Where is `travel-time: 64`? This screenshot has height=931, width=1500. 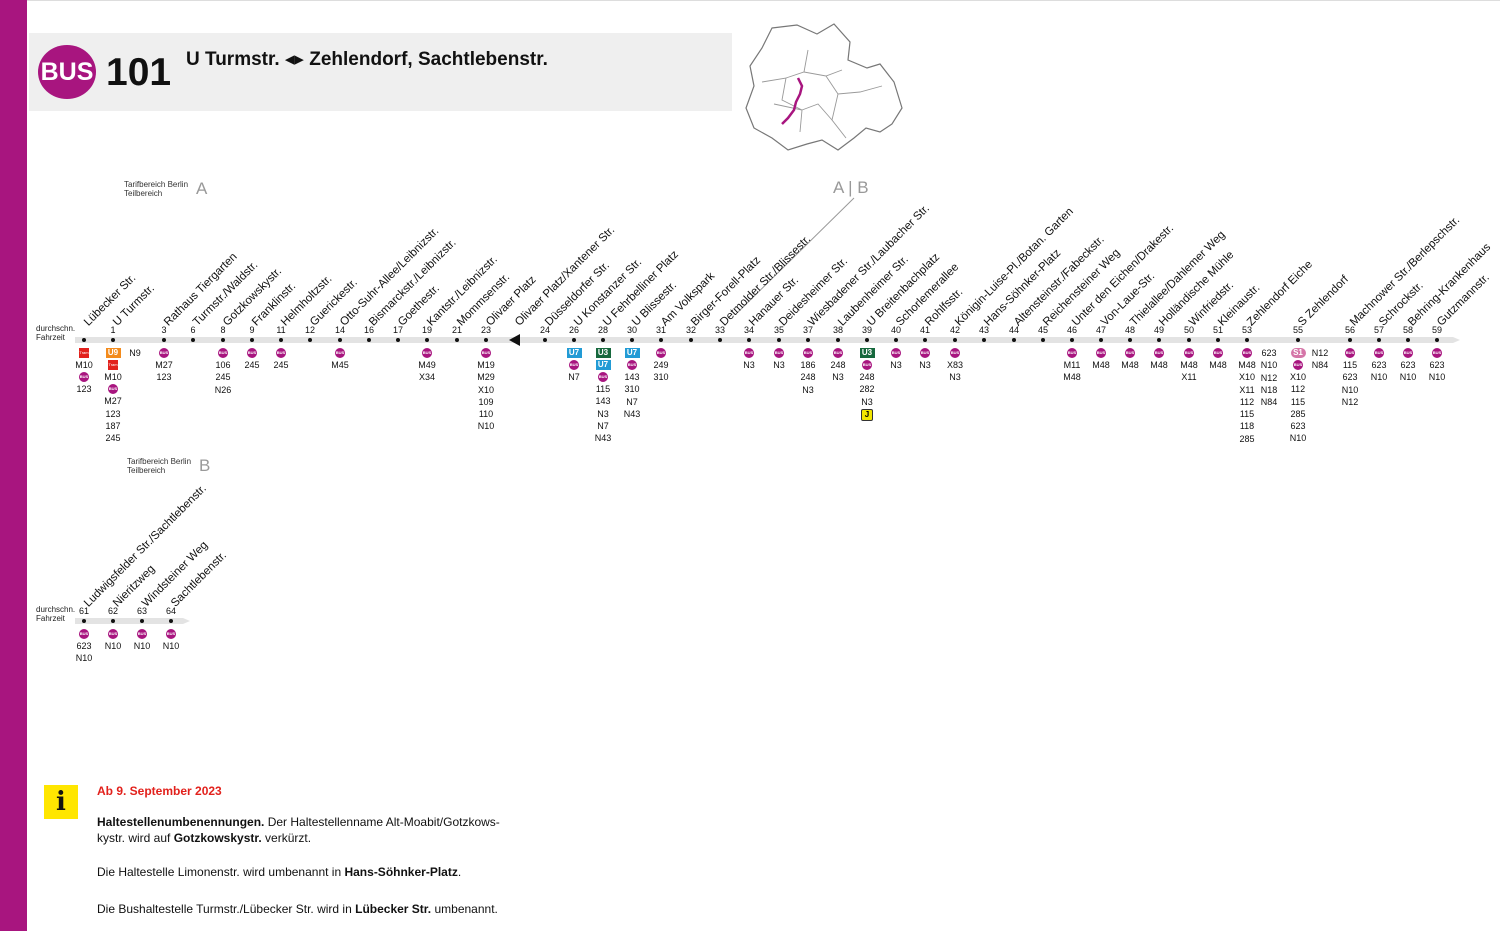
travel-time: 64 is located at coordinates (170, 611).